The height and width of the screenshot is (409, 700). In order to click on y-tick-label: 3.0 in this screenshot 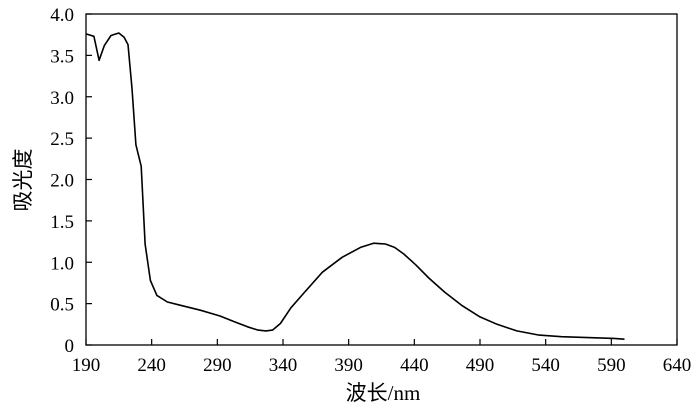, I will do `click(62, 98)`.